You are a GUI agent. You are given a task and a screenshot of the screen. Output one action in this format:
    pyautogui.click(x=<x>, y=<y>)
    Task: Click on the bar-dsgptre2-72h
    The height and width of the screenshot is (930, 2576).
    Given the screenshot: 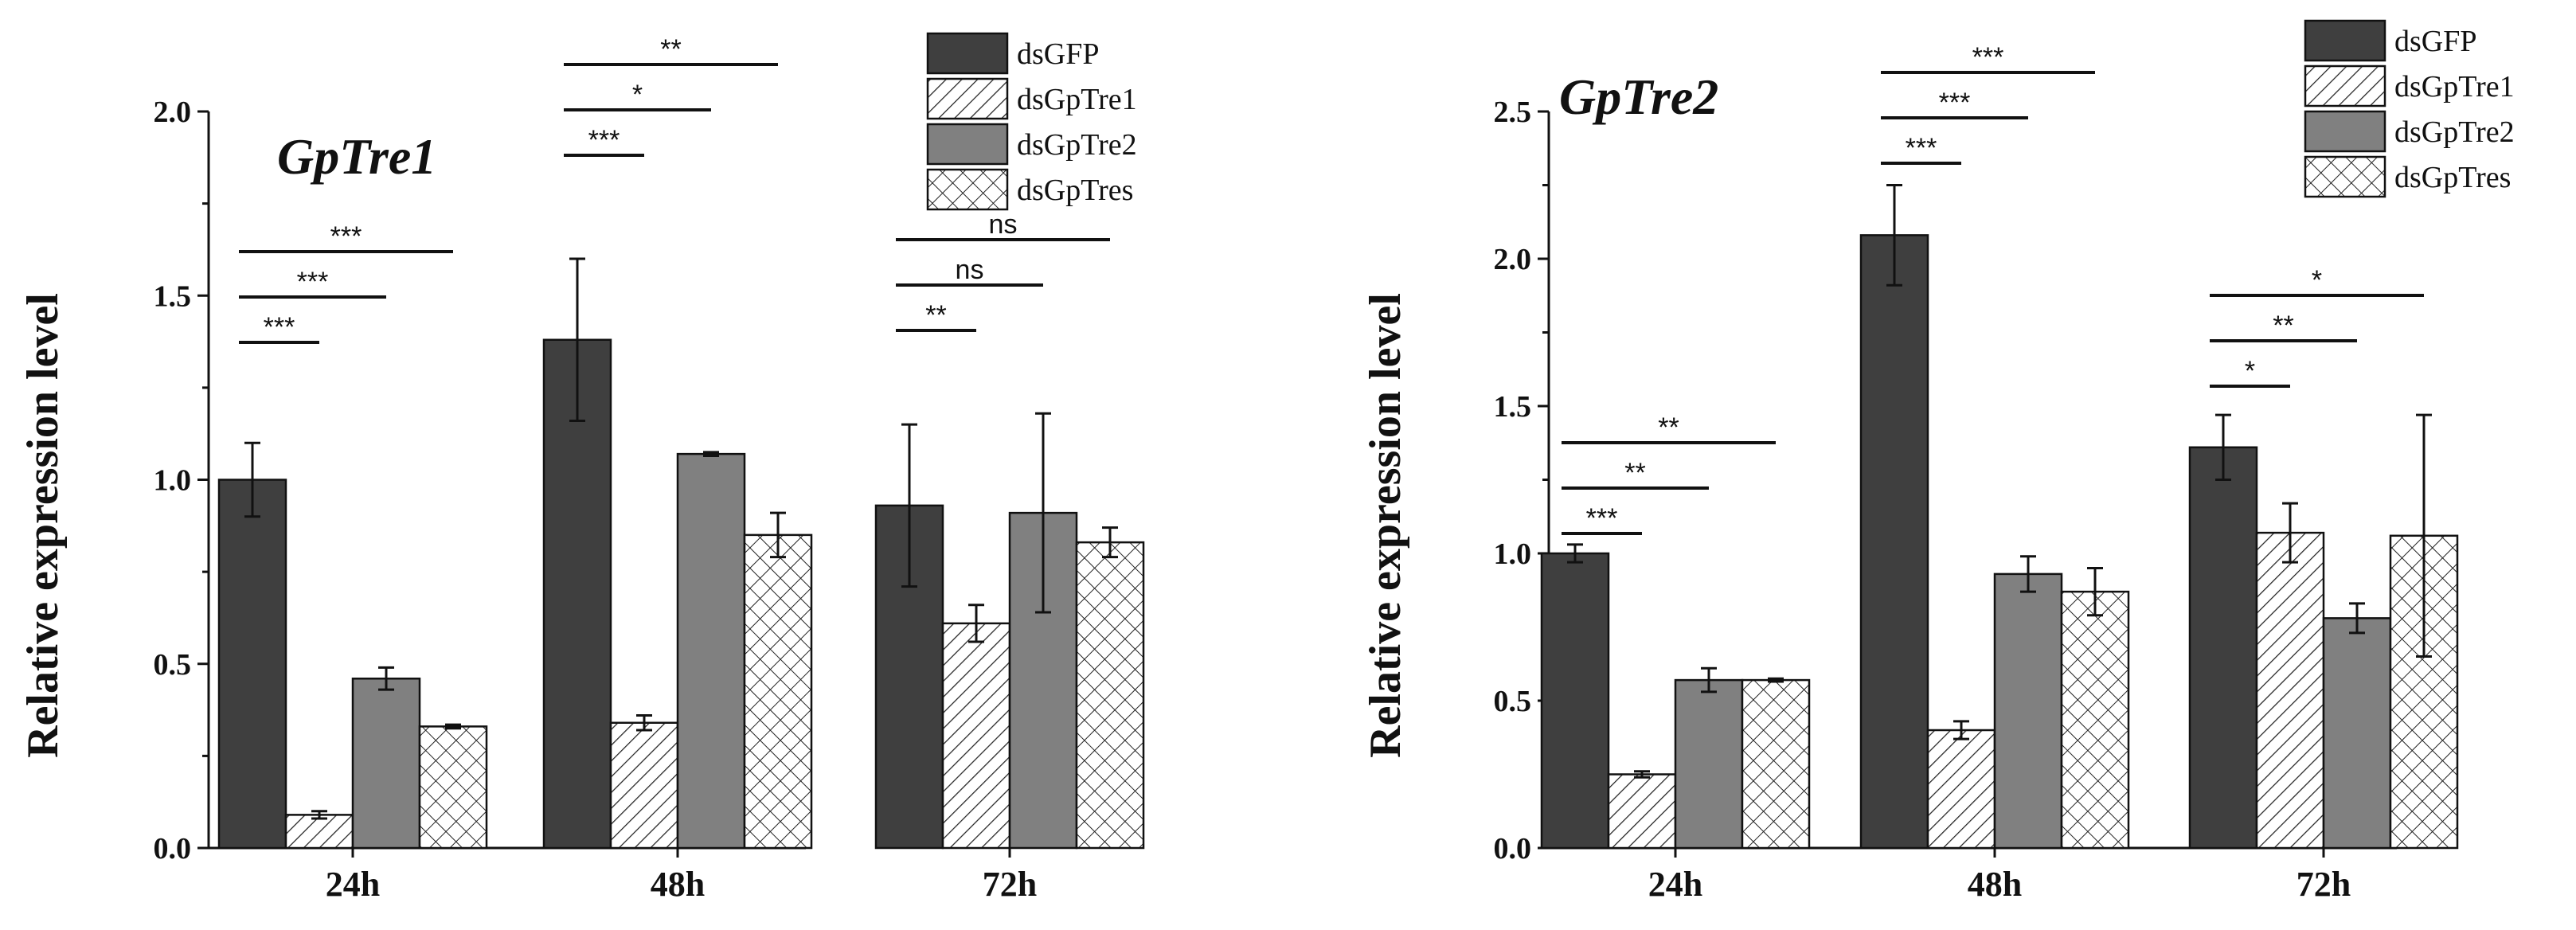 What is the action you would take?
    pyautogui.click(x=2357, y=733)
    